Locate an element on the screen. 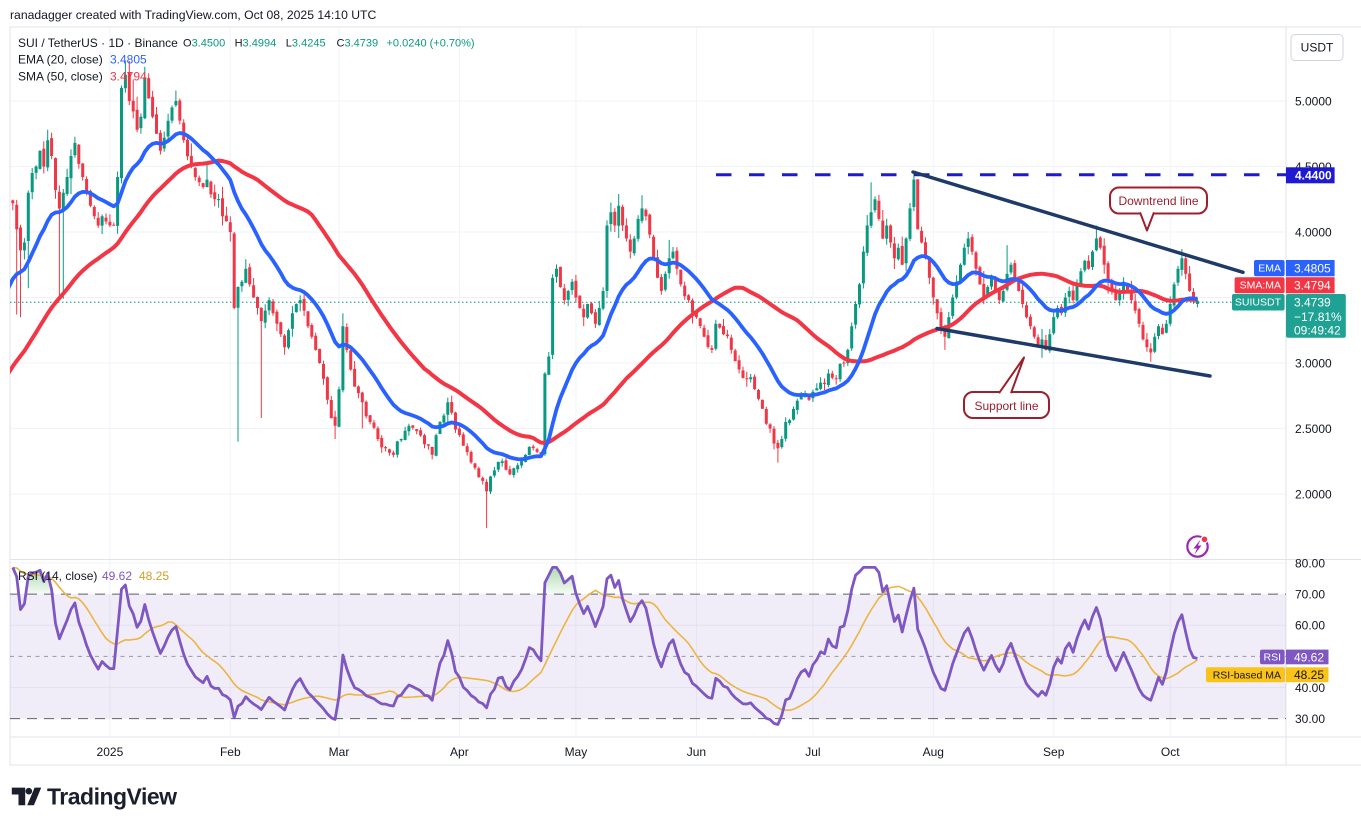 This screenshot has width=1361, height=826. svg-text: 4.0000 is located at coordinates (1313, 233).